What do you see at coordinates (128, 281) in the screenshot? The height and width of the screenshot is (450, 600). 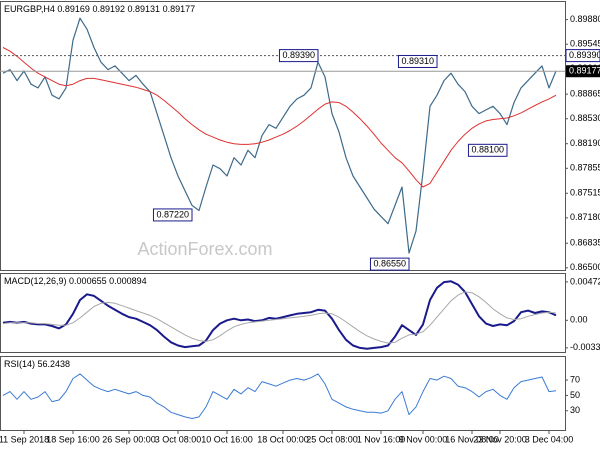 I see `header-value: 0.000894` at bounding box center [128, 281].